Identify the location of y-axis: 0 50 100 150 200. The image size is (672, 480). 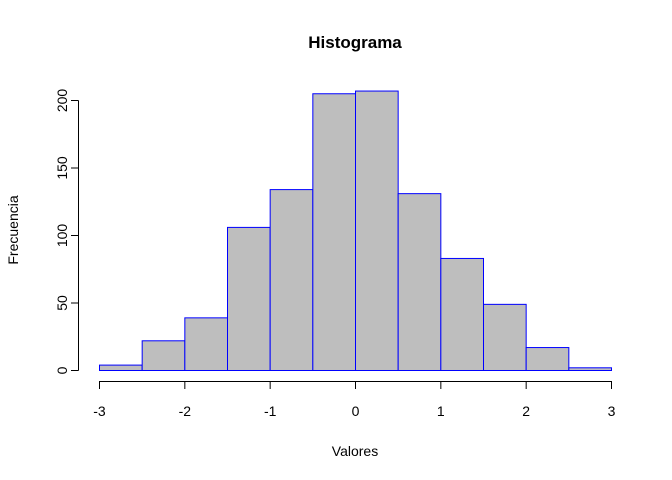
(66, 231).